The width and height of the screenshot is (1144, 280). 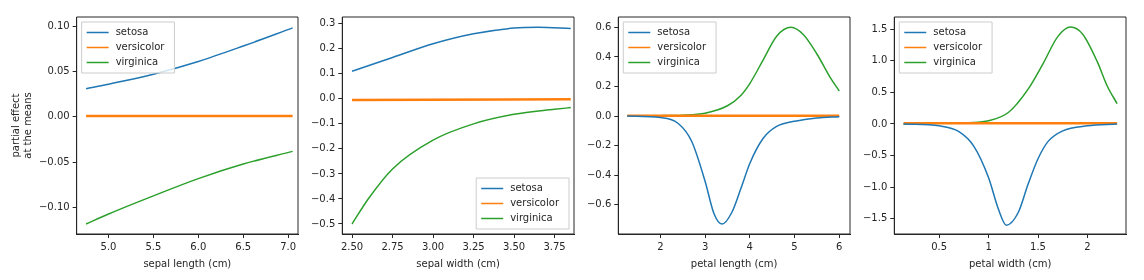 What do you see at coordinates (603, 26) in the screenshot?
I see `y-tick-label: 0.6` at bounding box center [603, 26].